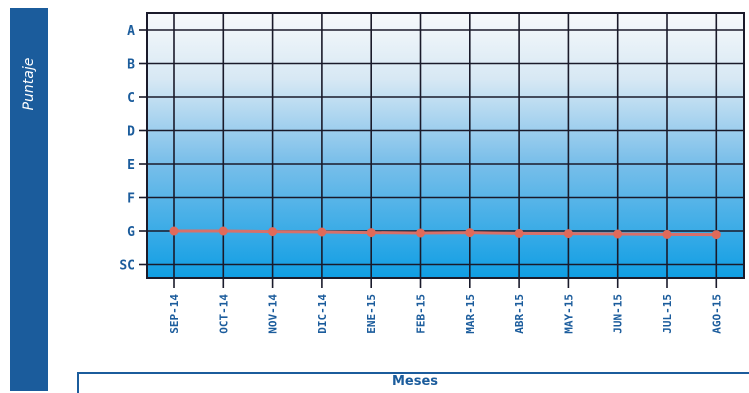  What do you see at coordinates (127, 266) in the screenshot?
I see `y-tick-label: SC` at bounding box center [127, 266].